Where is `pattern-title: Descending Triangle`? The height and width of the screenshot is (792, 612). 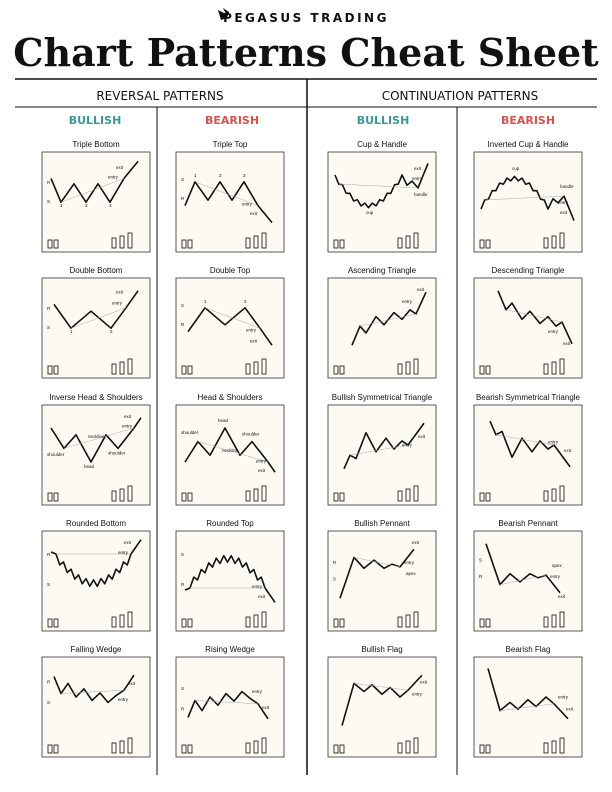
pattern-title: Descending Triangle is located at coordinates (528, 270).